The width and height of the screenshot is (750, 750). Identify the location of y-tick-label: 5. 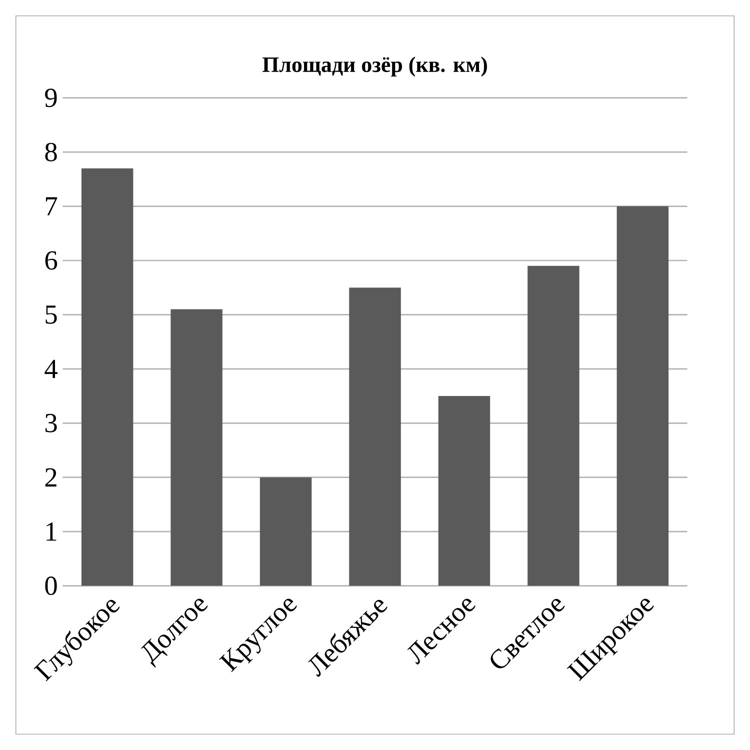
(51, 315).